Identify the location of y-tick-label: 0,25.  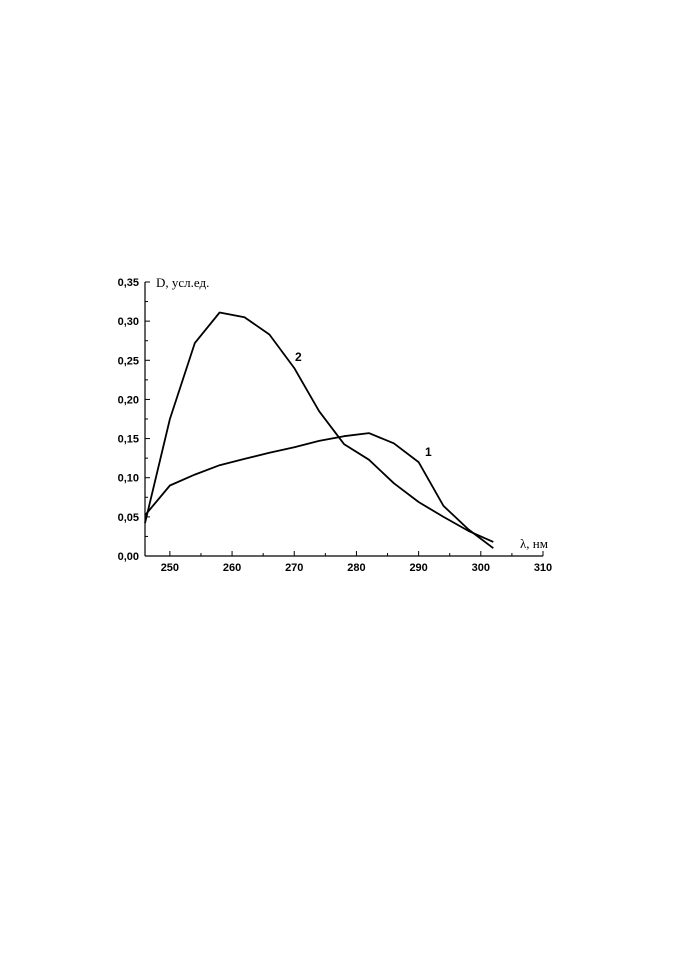
(128, 361).